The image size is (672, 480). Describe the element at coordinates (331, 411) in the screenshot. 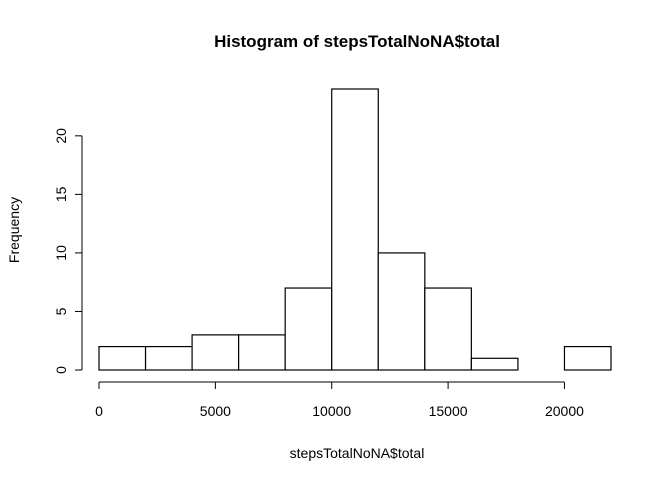

I see `x-tick-label: 10000` at that location.